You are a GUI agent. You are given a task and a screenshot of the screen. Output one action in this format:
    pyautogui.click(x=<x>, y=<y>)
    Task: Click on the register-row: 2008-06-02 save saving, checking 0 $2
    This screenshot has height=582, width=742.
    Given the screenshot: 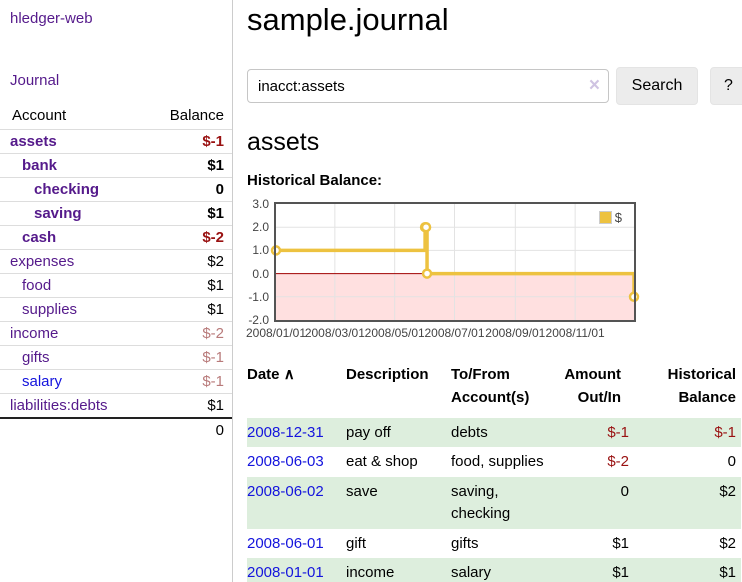 What is the action you would take?
    pyautogui.click(x=494, y=503)
    